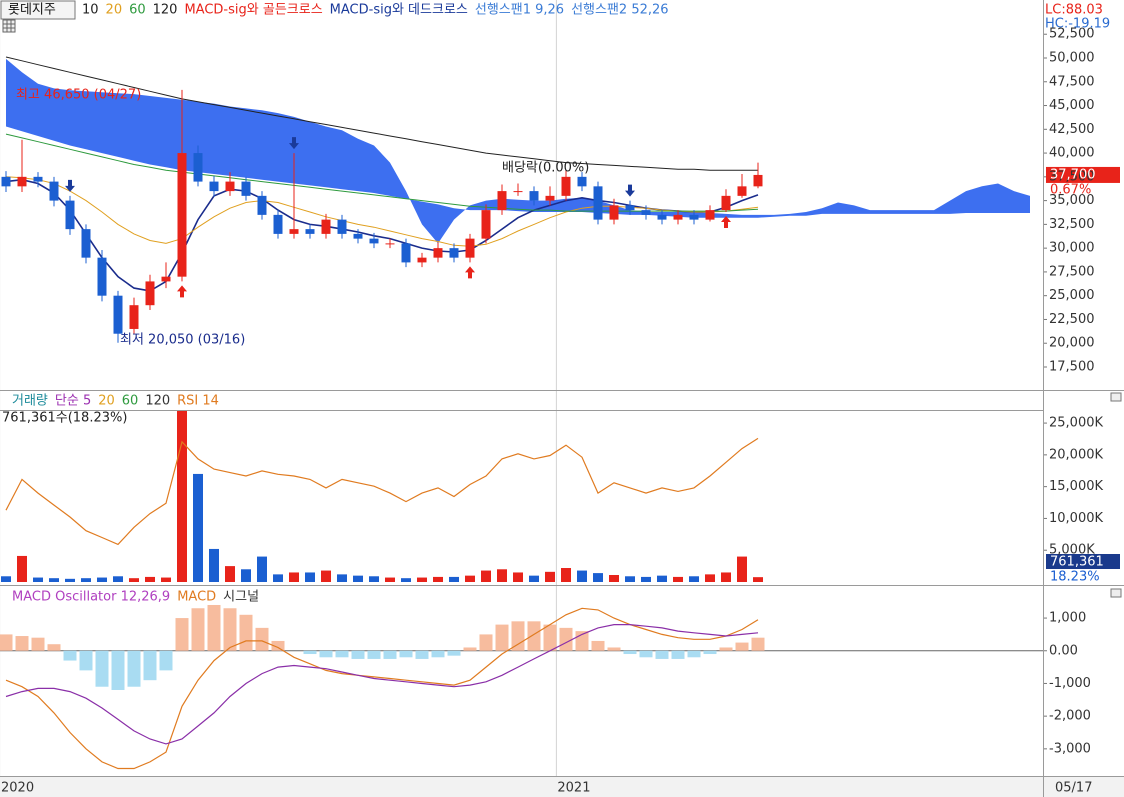 Image resolution: width=1124 pixels, height=797 pixels. Describe the element at coordinates (38, 10) in the screenshot. I see `stock-name-box` at that location.